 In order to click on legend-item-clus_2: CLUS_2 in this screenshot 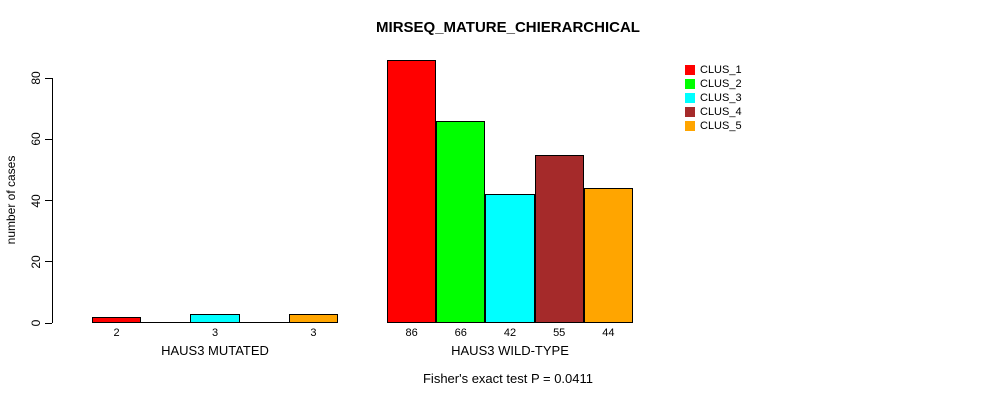, I will do `click(713, 84)`.